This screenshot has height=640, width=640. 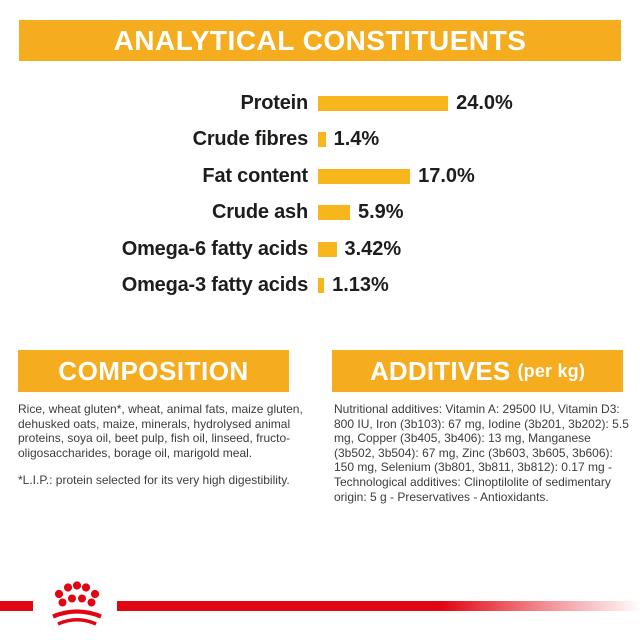 I want to click on chart-value-label: 1.13%, so click(x=360, y=285).